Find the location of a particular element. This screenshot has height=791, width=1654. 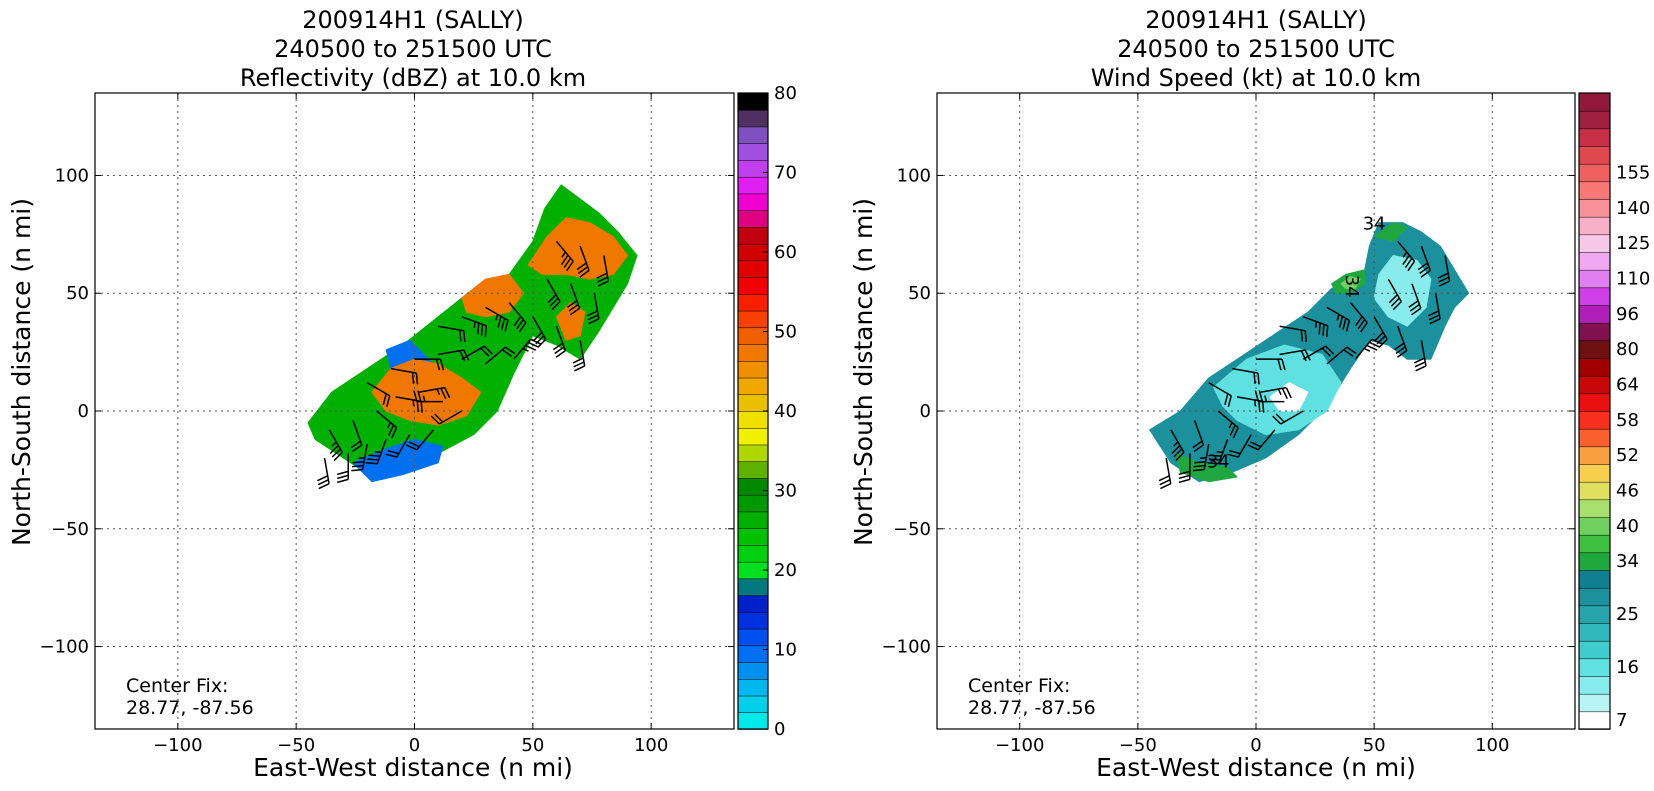

panel2-title-line2: 240500 to 251500 UTC is located at coordinates (1256, 49).